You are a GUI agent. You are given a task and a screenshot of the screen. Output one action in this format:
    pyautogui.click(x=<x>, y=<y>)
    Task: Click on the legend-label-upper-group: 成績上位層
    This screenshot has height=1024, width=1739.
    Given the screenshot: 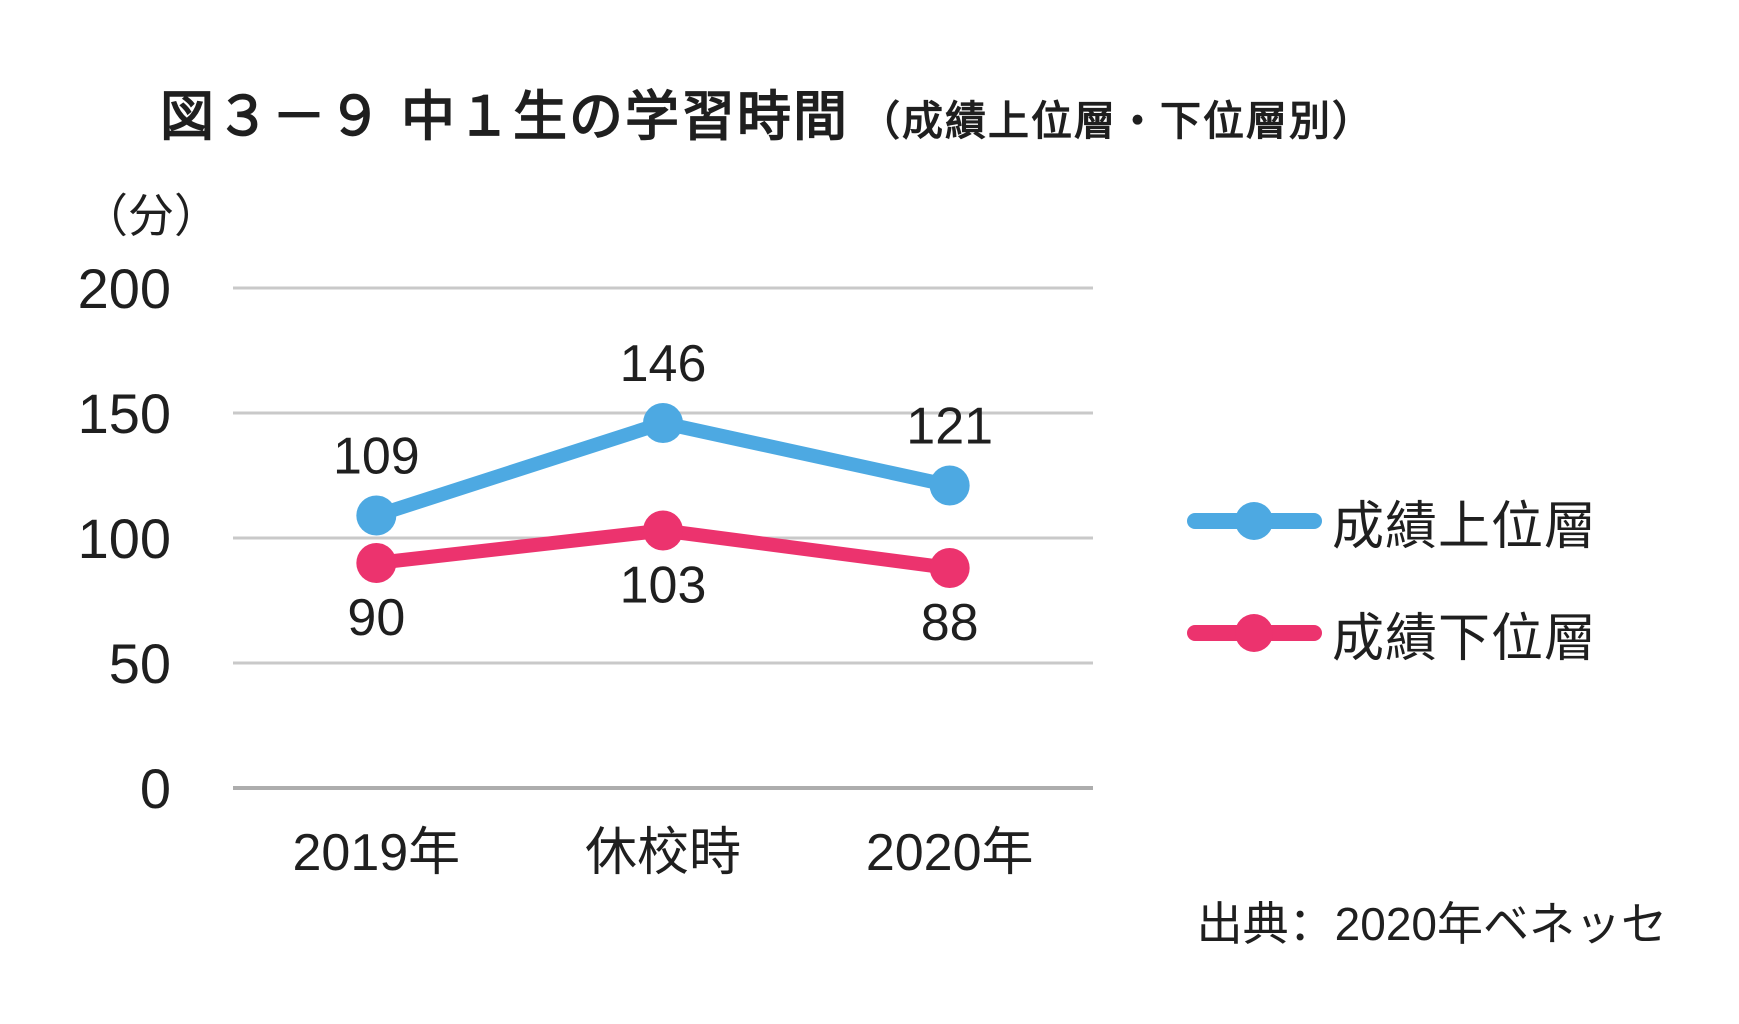 What is the action you would take?
    pyautogui.click(x=1465, y=526)
    